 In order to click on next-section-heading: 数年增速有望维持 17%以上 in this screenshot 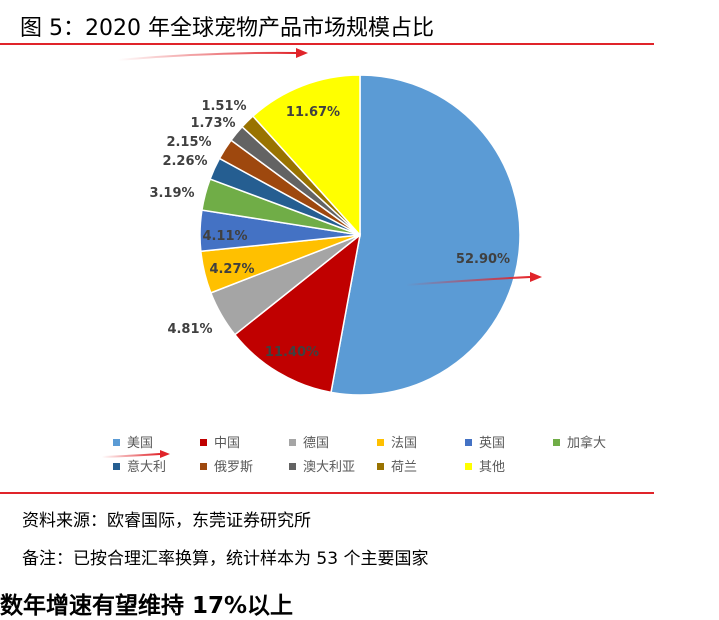, I will do `click(147, 606)`.